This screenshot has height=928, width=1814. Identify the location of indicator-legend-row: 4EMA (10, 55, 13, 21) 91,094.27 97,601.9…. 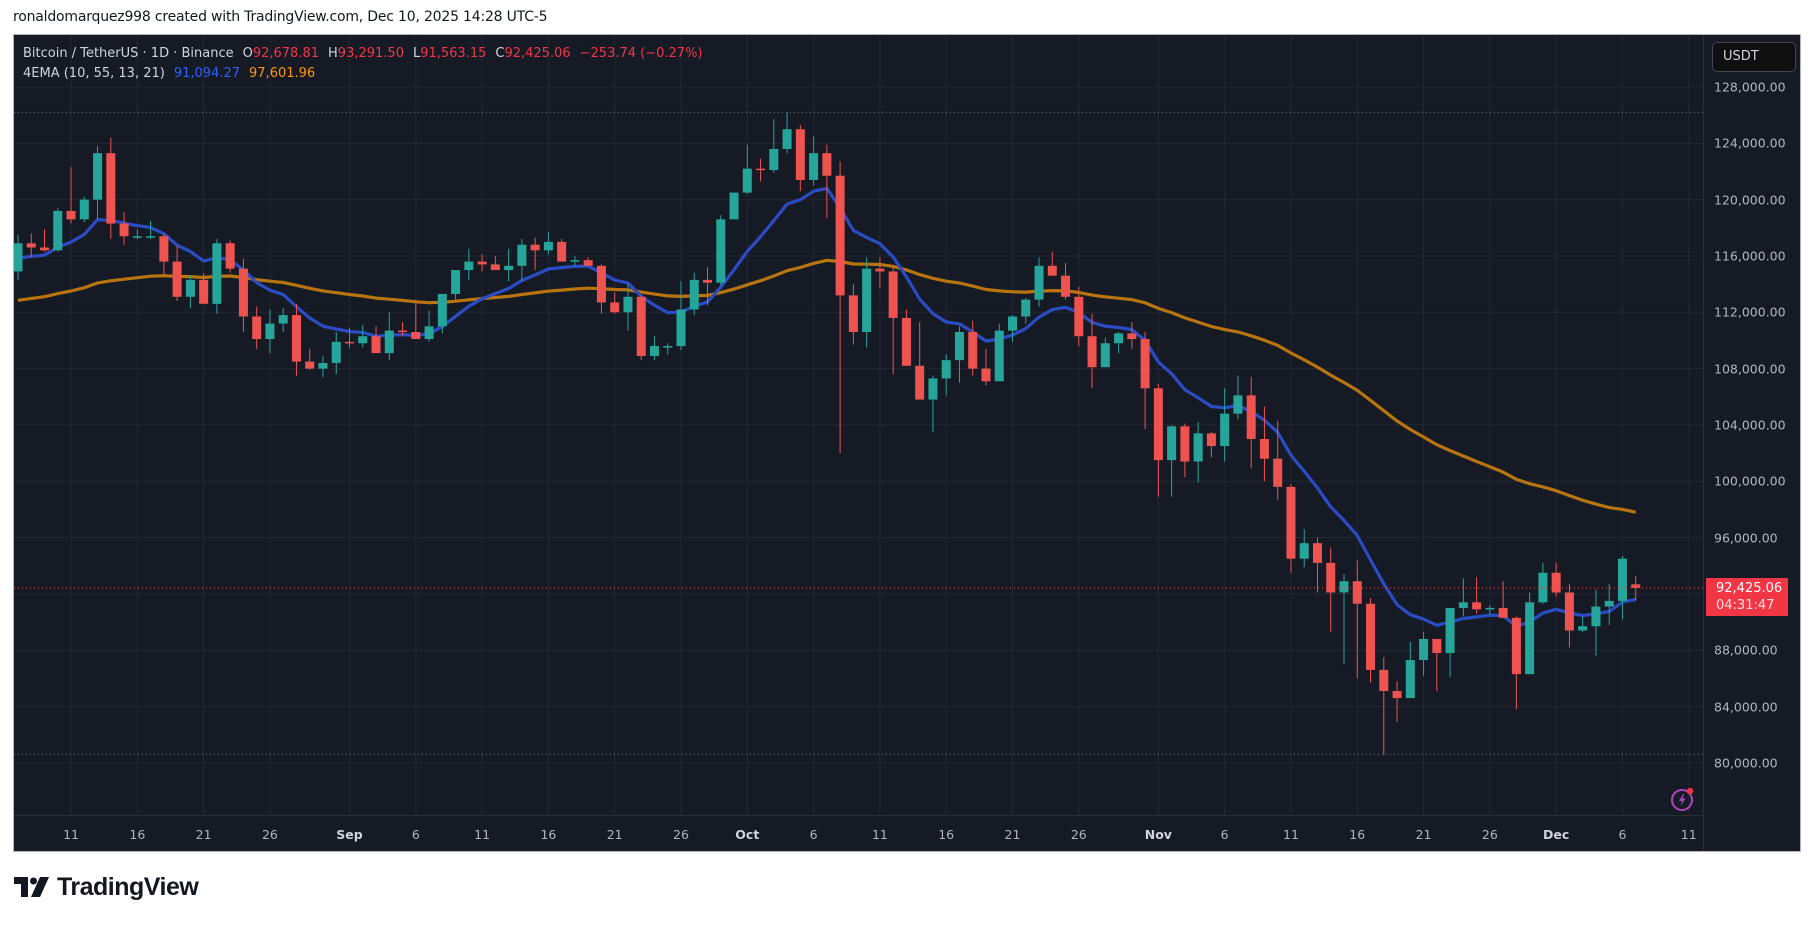
(363, 74).